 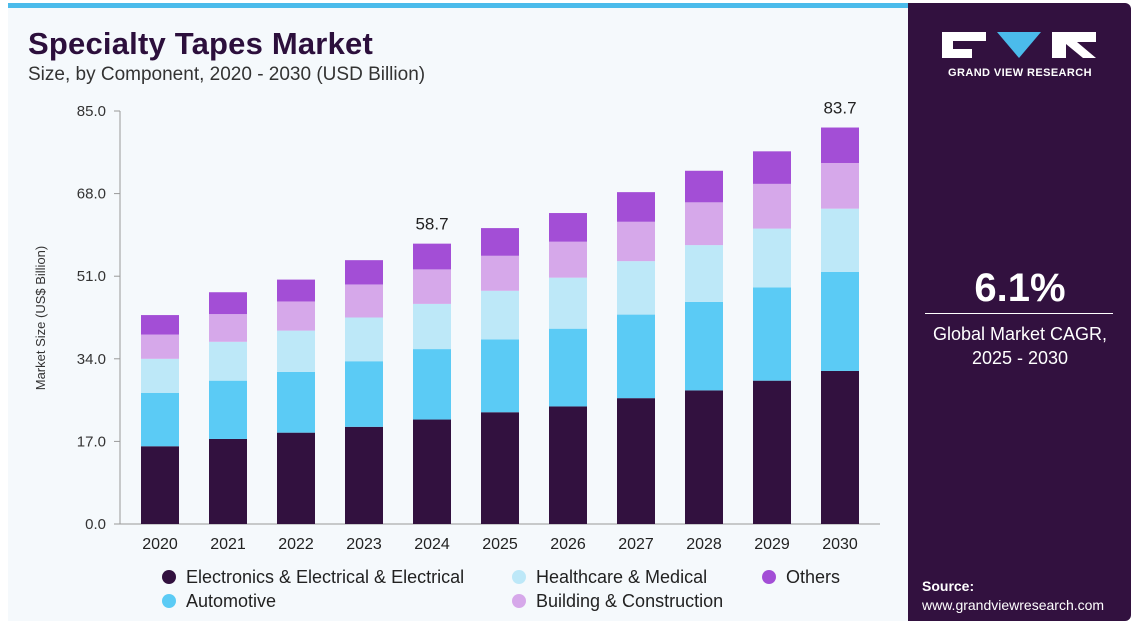 What do you see at coordinates (772, 544) in the screenshot?
I see `x-tick-label: 2029` at bounding box center [772, 544].